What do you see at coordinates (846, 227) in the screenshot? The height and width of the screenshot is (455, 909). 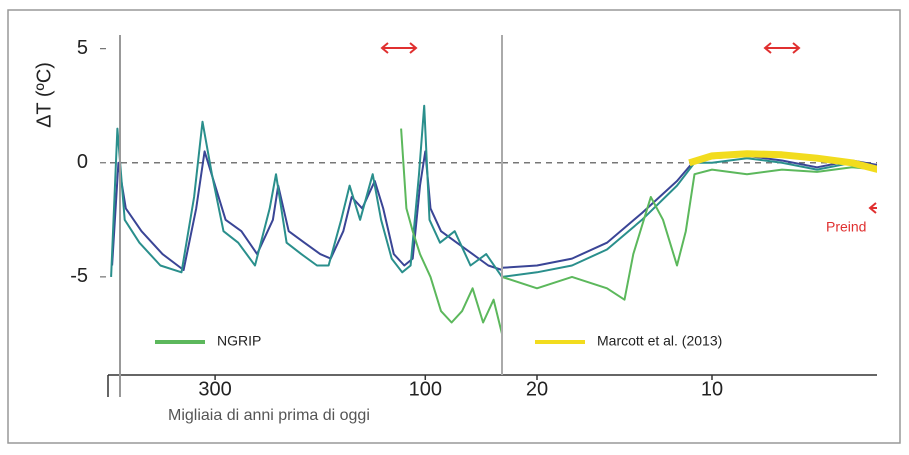 I see `annotation: Preind` at bounding box center [846, 227].